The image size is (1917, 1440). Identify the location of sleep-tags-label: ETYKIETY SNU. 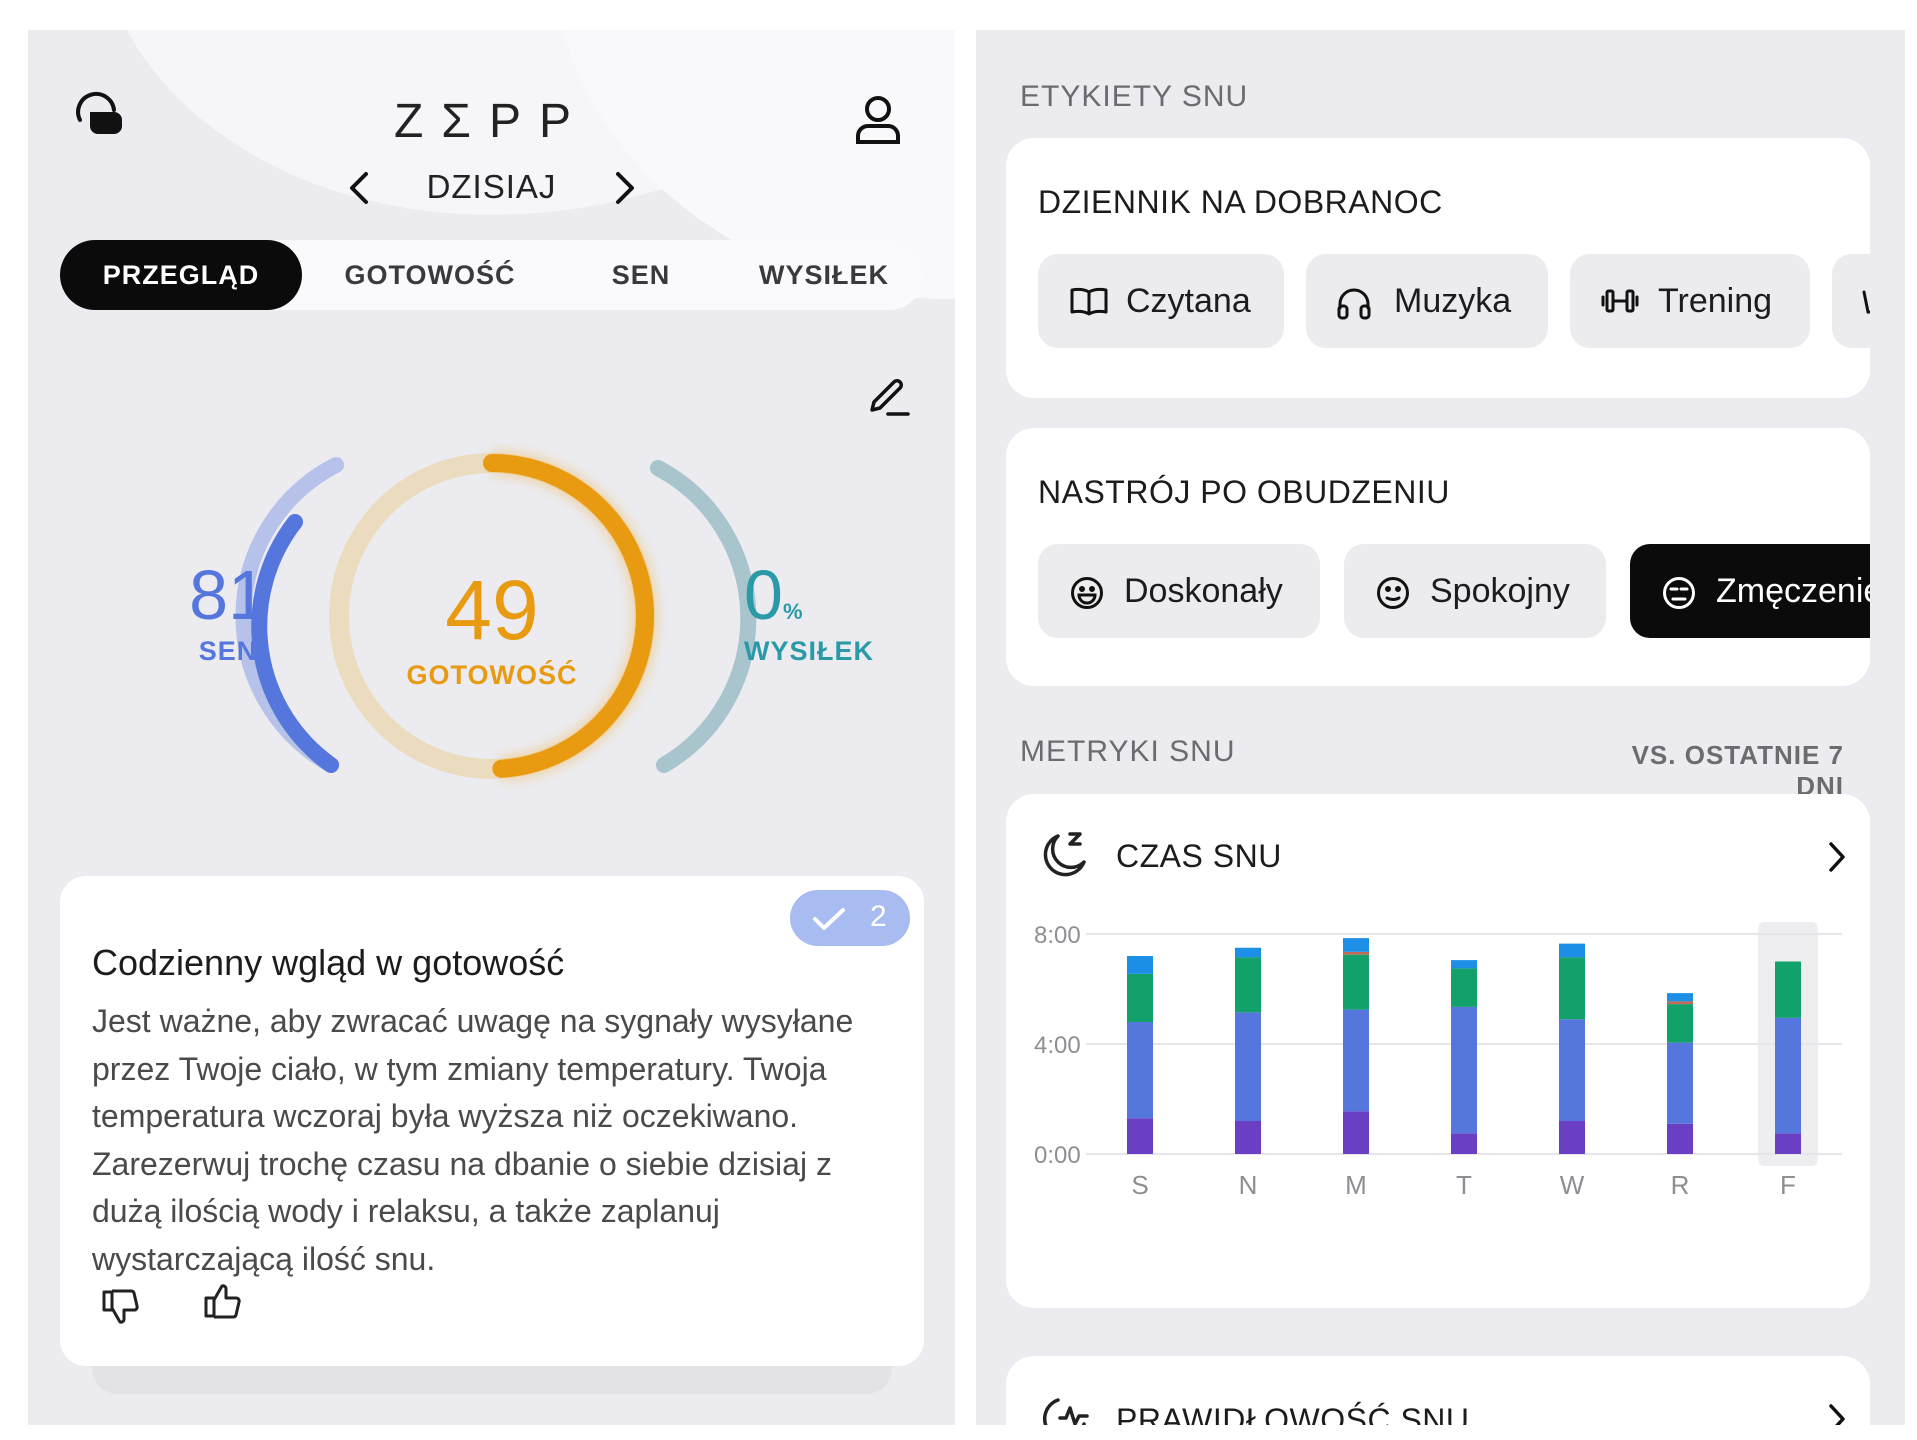
(1134, 96).